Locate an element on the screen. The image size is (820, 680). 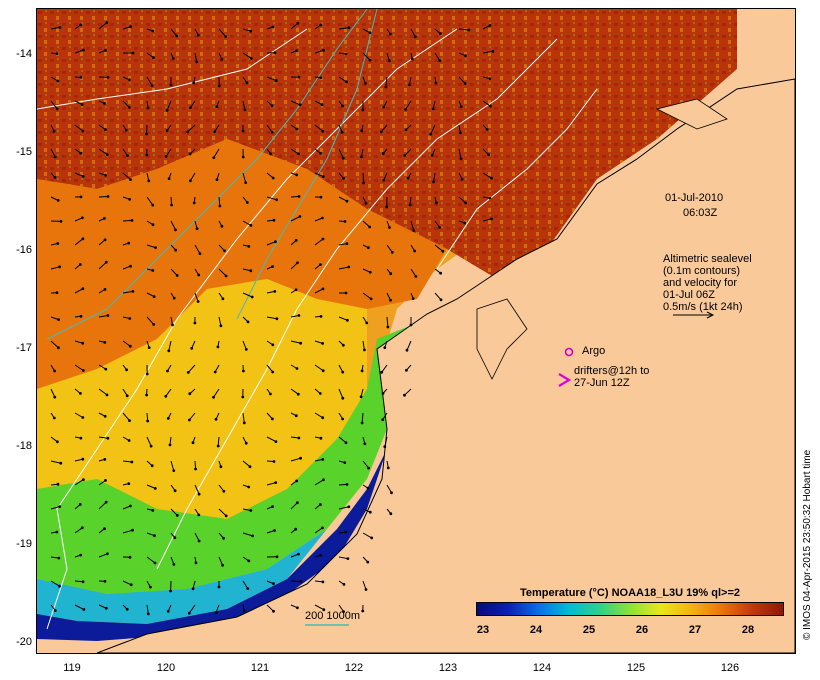
drifter-marker is located at coordinates (565, 380).